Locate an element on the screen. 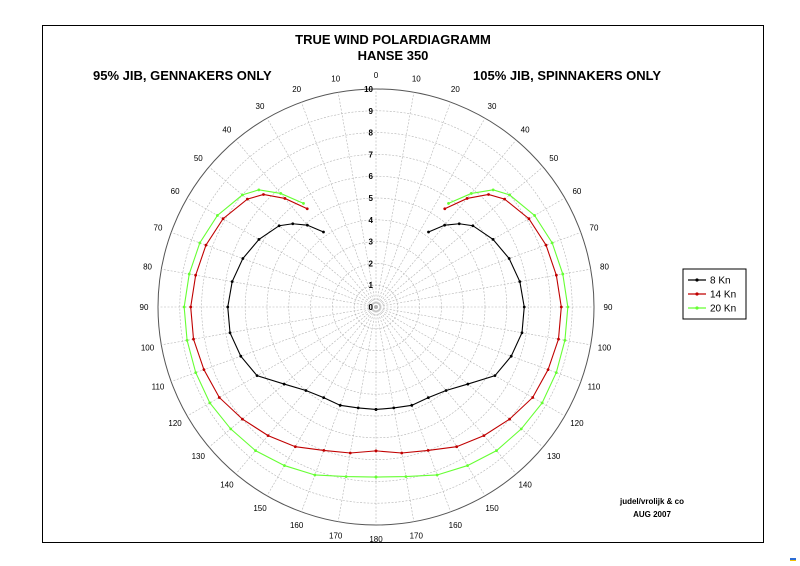 The width and height of the screenshot is (800, 566). chart-subtitle: HANSE 350 is located at coordinates (393, 55).